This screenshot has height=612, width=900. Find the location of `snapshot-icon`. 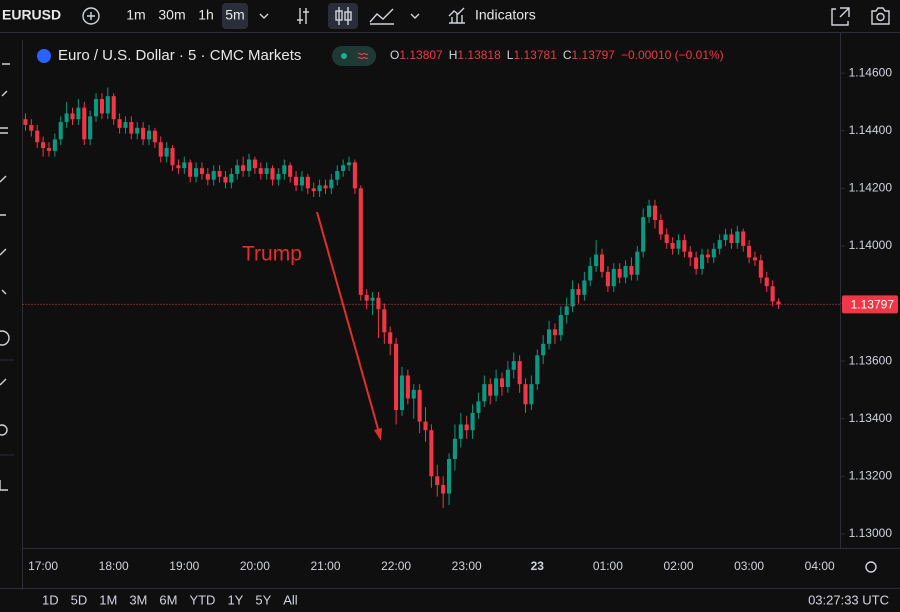

snapshot-icon is located at coordinates (880, 16).